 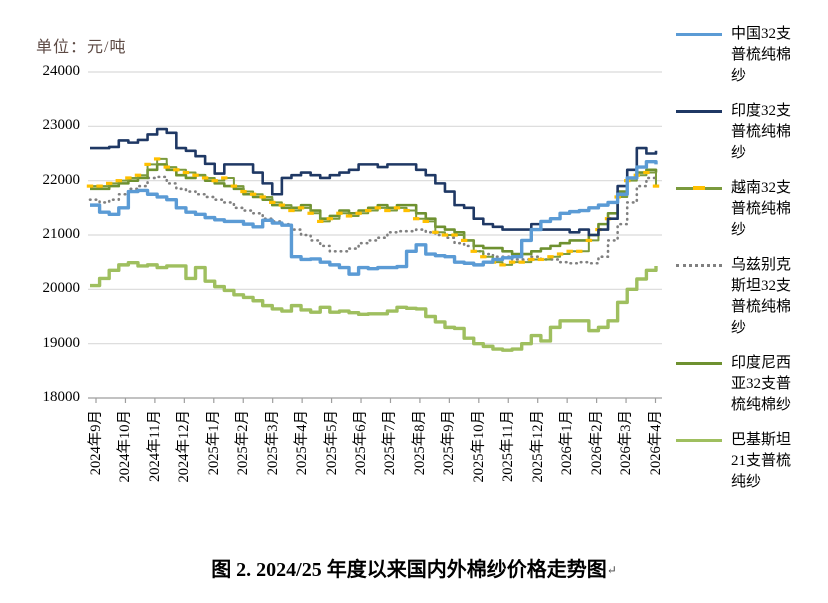 I want to click on x-axis-tick-label: 2026年4月, so click(x=655, y=443).